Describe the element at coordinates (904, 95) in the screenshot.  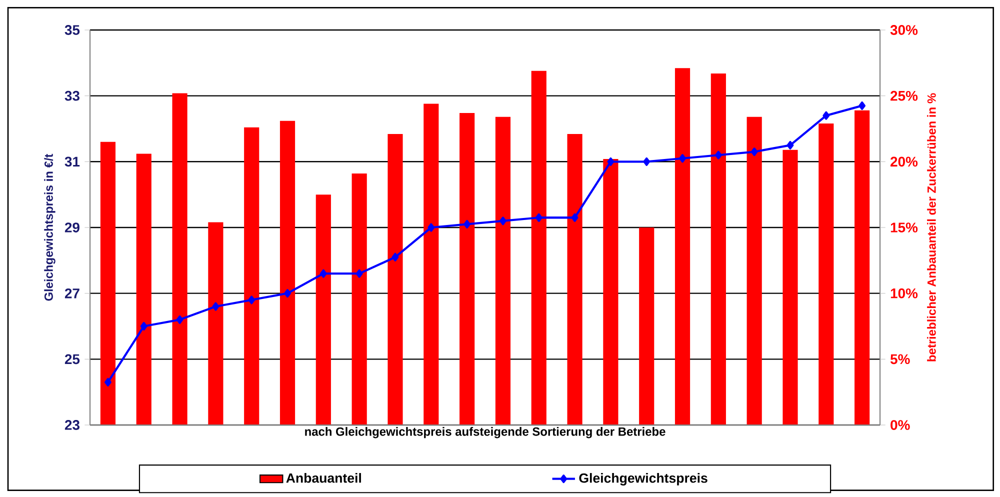
I see `y2-tick-label: 25%` at that location.